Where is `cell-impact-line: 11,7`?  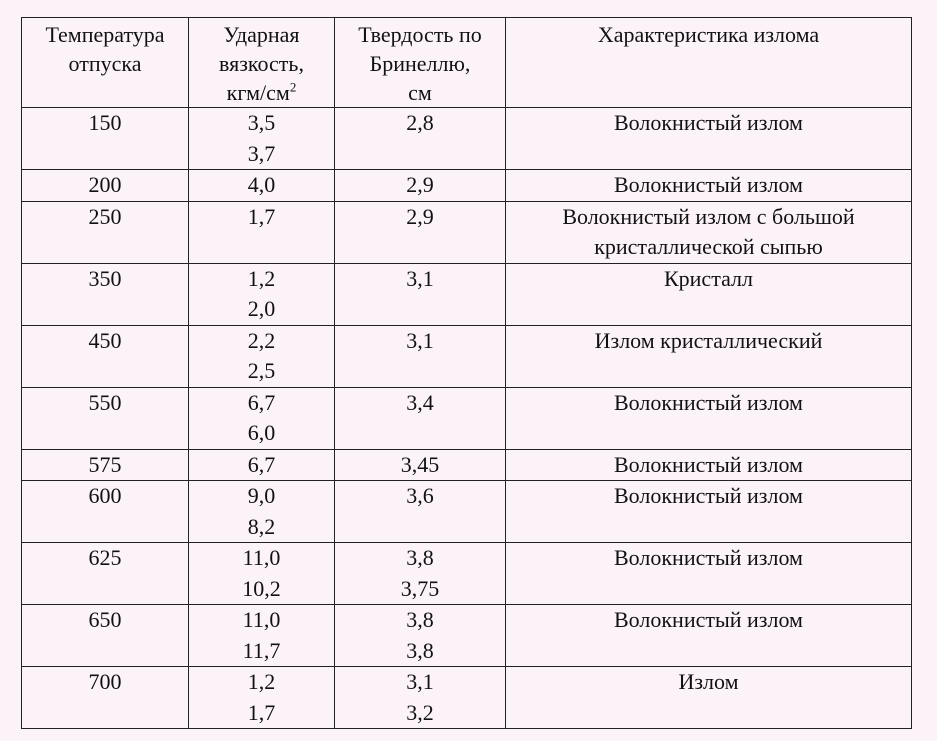 cell-impact-line: 11,7 is located at coordinates (261, 650).